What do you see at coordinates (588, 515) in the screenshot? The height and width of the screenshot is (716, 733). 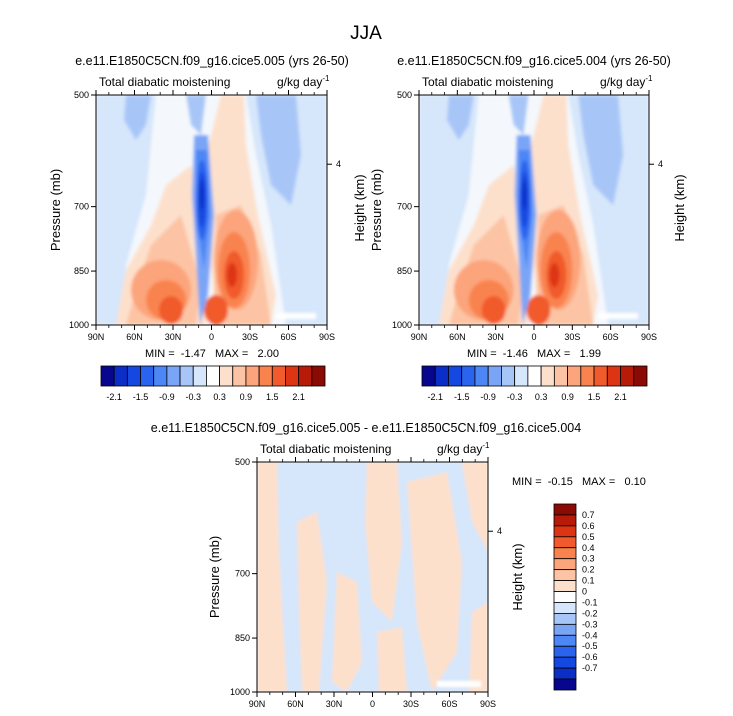 I see `colorbar-label: 0.7` at bounding box center [588, 515].